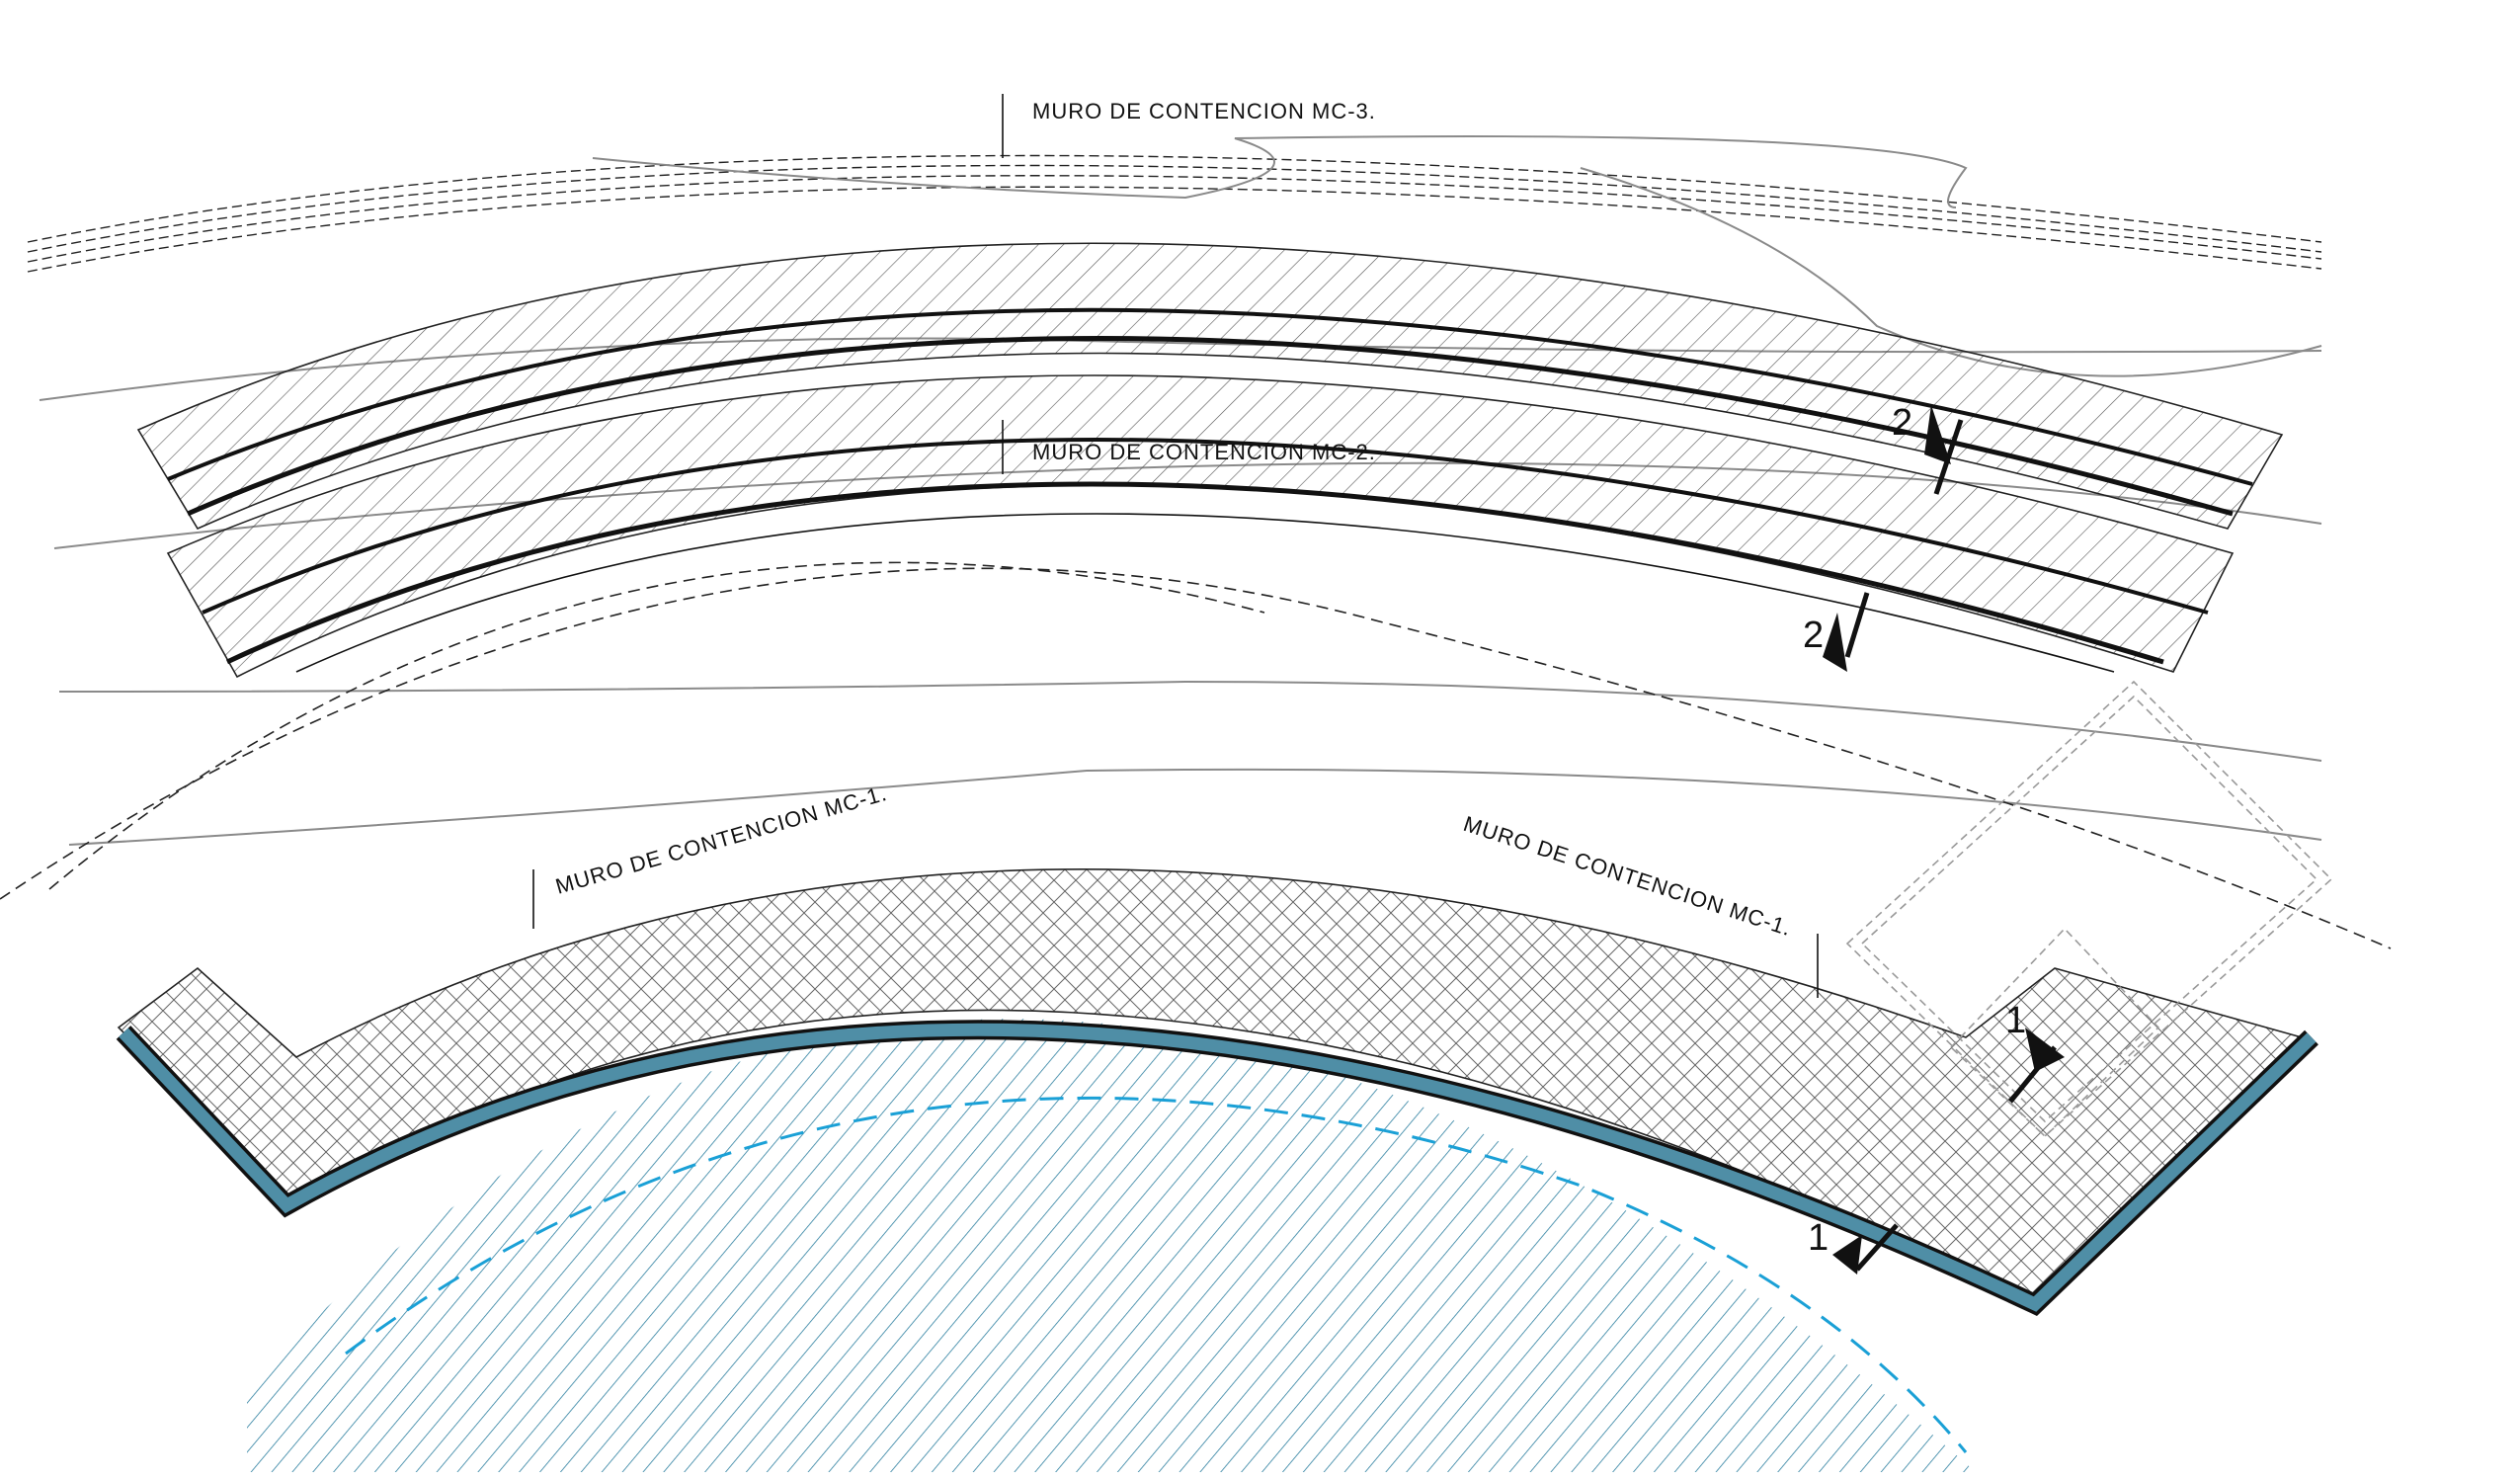 The image size is (2520, 1481). Describe the element at coordinates (1204, 452) in the screenshot. I see `label-mc2-text: MURO DE CONTENCION MC-2.` at that location.